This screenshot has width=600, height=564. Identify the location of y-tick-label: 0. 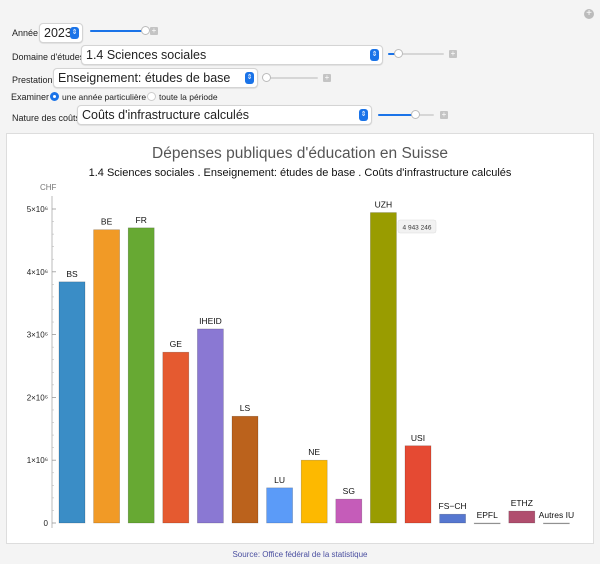
(46, 523).